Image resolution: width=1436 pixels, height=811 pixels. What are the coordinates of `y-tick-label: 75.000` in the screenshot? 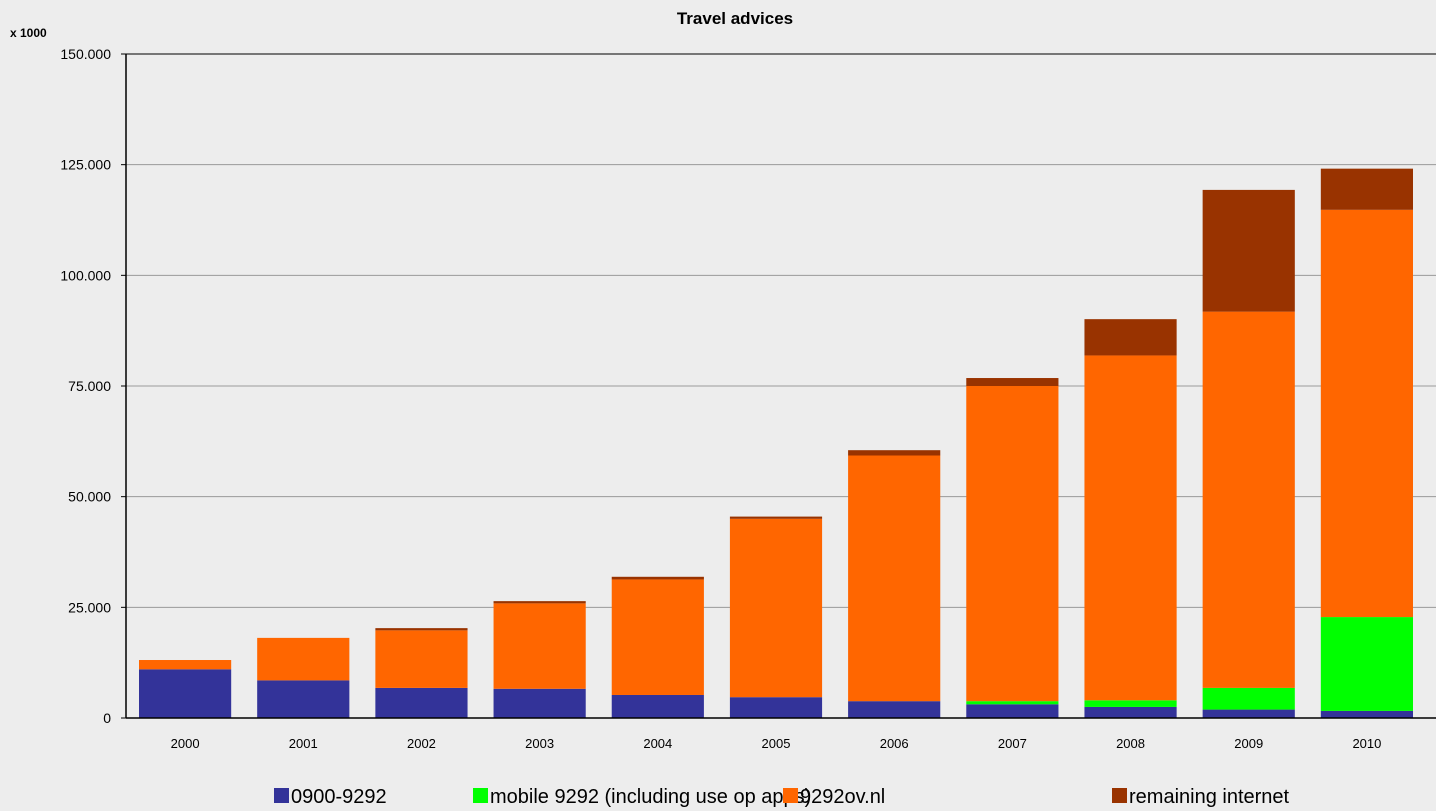 It's located at (89, 386).